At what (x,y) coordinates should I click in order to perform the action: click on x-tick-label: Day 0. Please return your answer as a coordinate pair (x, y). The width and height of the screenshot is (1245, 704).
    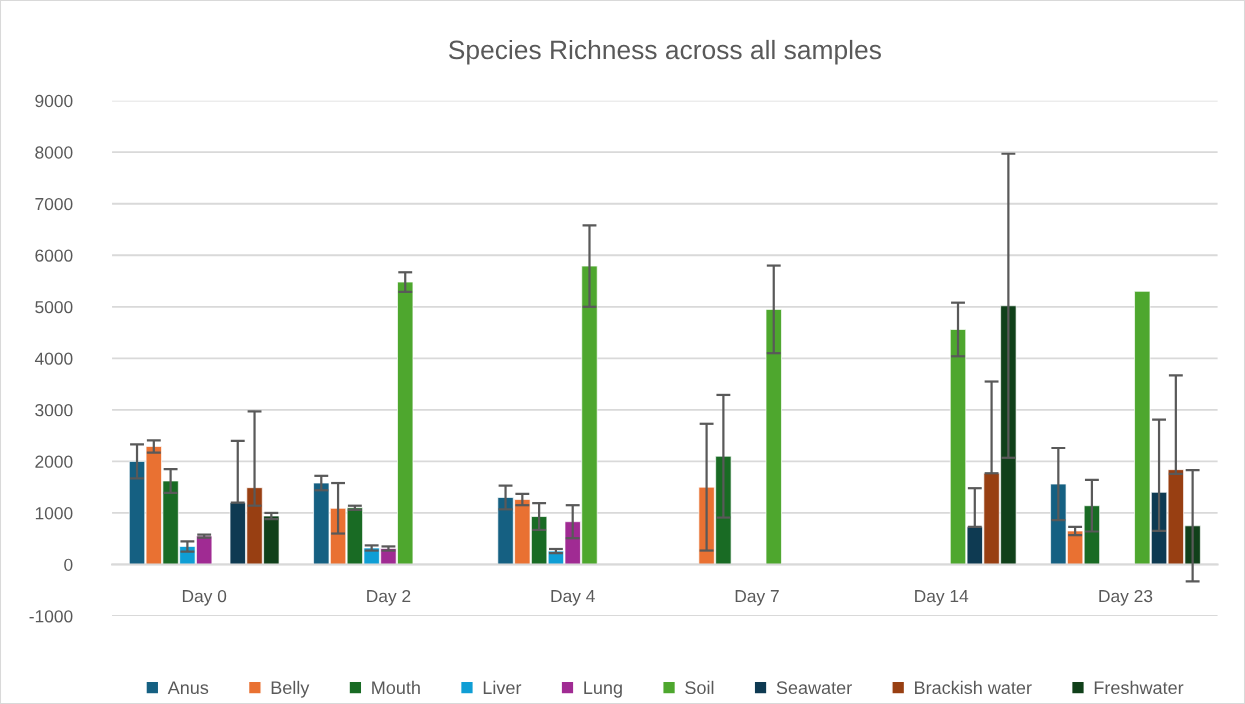
    Looking at the image, I should click on (204, 597).